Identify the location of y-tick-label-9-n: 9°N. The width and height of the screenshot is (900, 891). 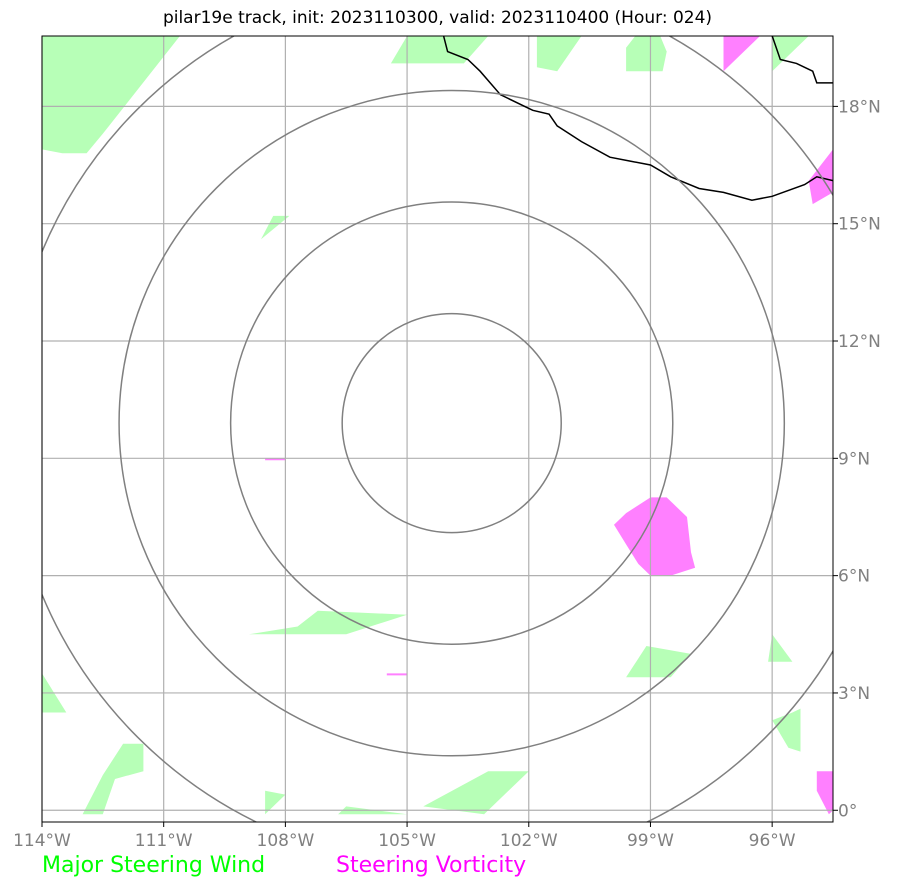
(854, 459).